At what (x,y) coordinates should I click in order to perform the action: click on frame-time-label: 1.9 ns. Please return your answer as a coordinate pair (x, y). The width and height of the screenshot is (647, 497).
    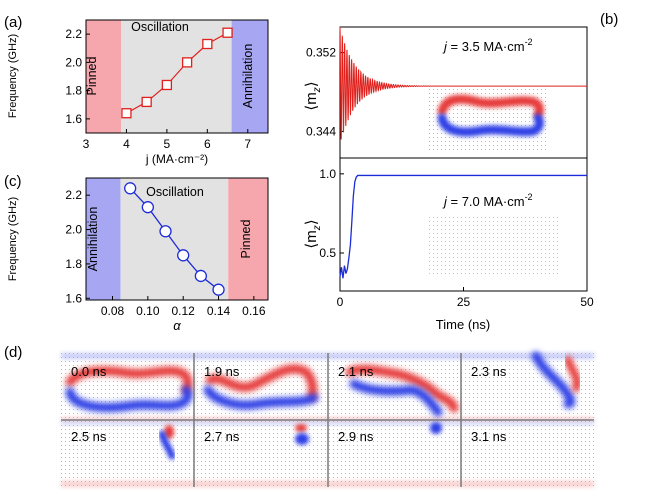
    Looking at the image, I should click on (222, 371).